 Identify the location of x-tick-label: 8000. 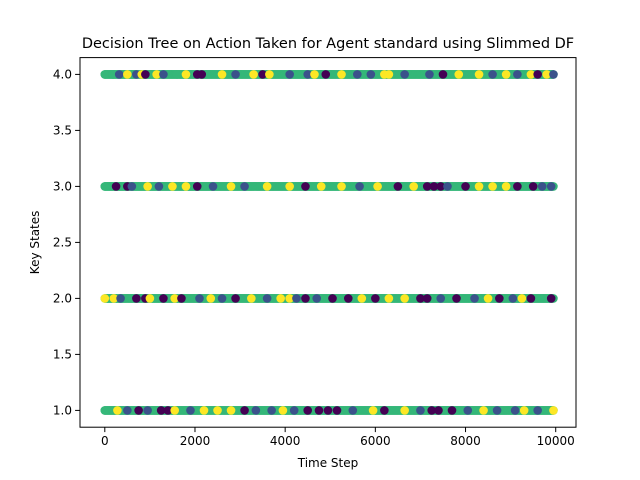
(465, 441).